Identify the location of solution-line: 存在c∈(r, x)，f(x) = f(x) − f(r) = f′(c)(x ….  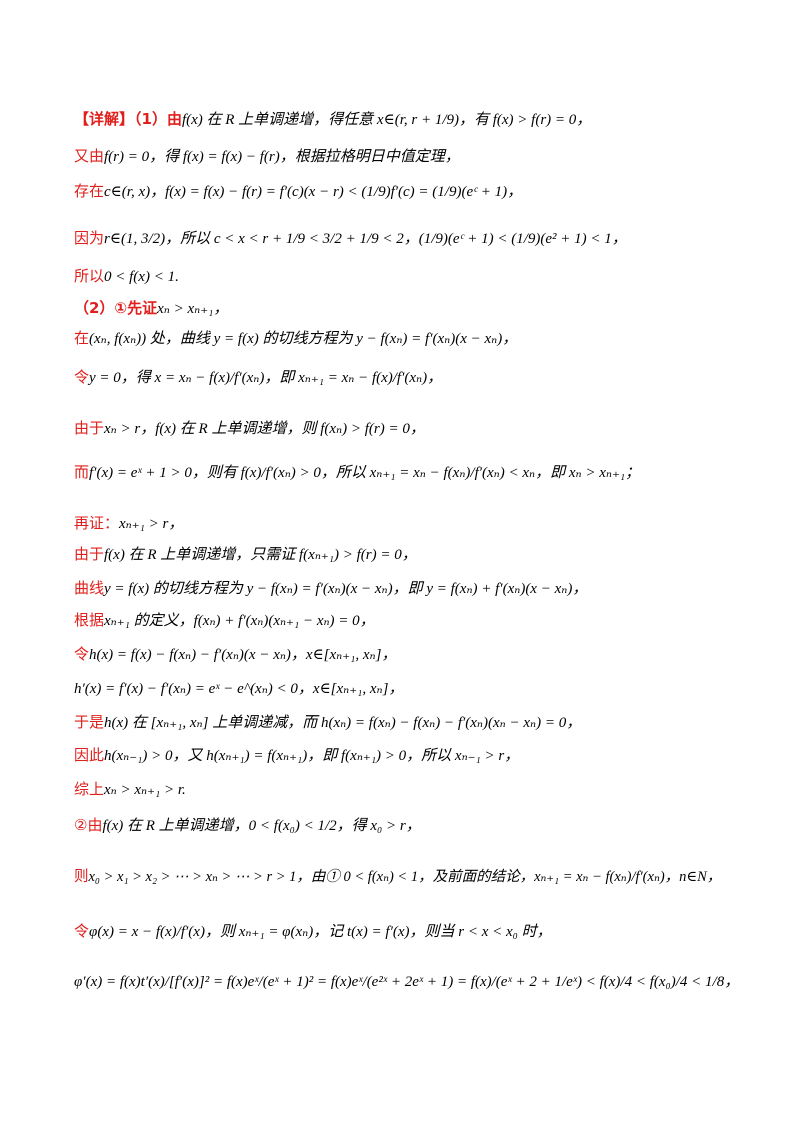
(407, 191).